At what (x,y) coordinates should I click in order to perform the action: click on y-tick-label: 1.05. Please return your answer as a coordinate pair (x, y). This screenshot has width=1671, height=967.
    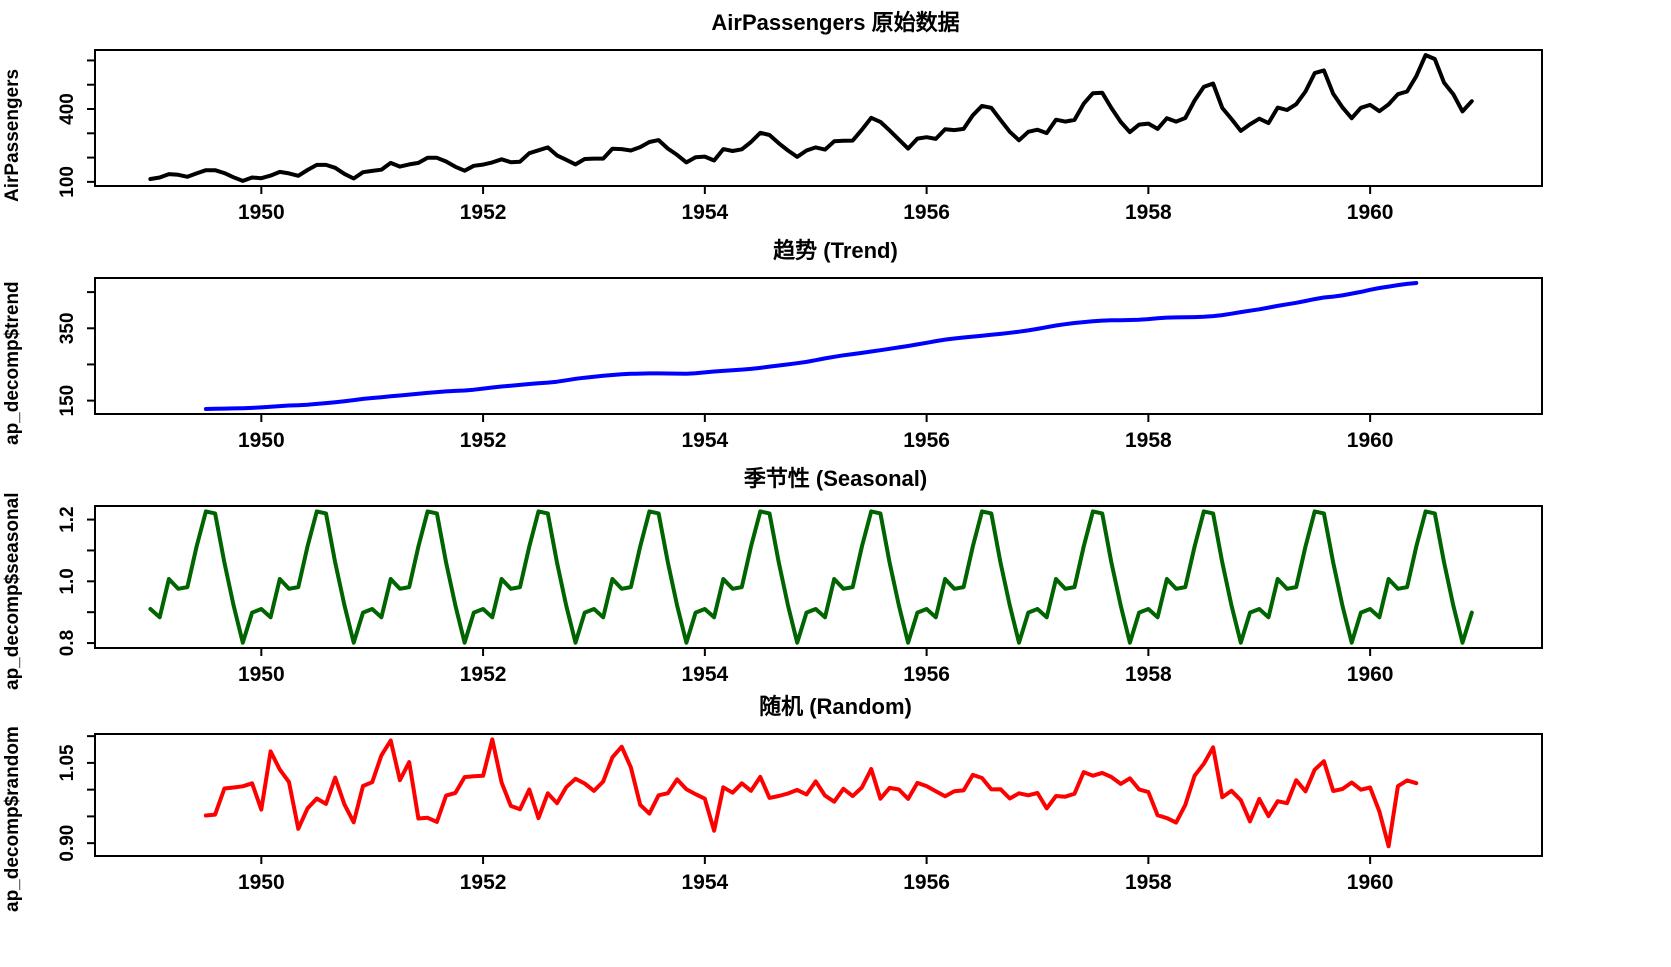
    Looking at the image, I should click on (67, 762).